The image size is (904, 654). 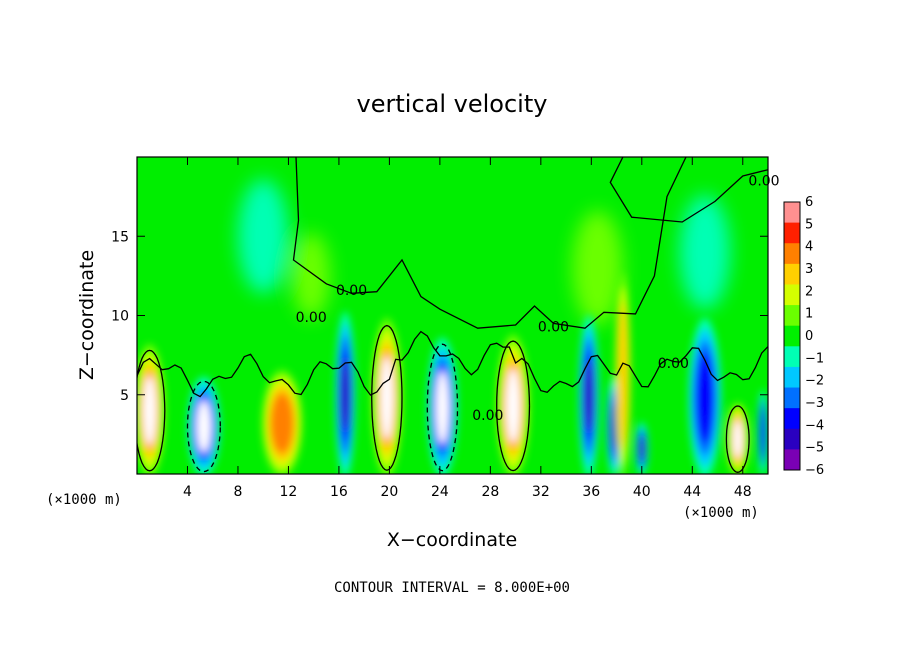 What do you see at coordinates (389, 492) in the screenshot?
I see `x-tick-label-4: 20` at bounding box center [389, 492].